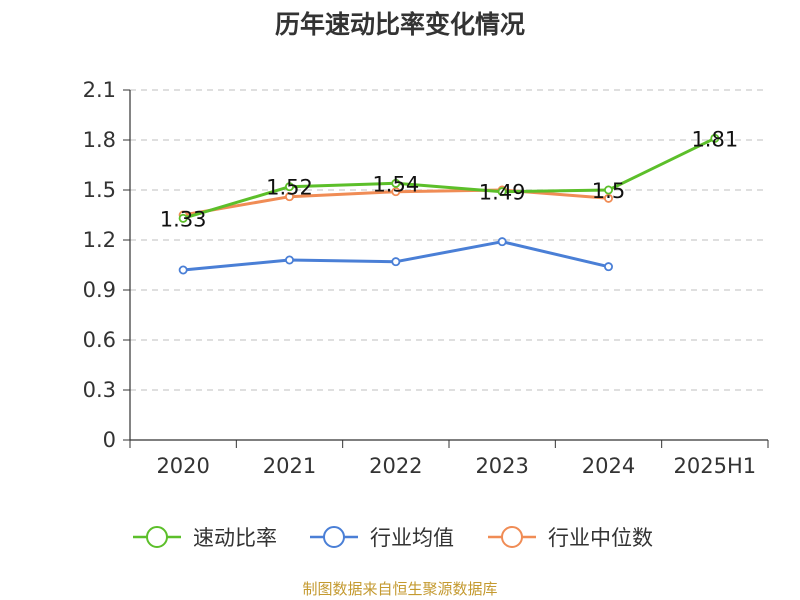 The image size is (800, 600). I want to click on series-line, so click(449, 178).